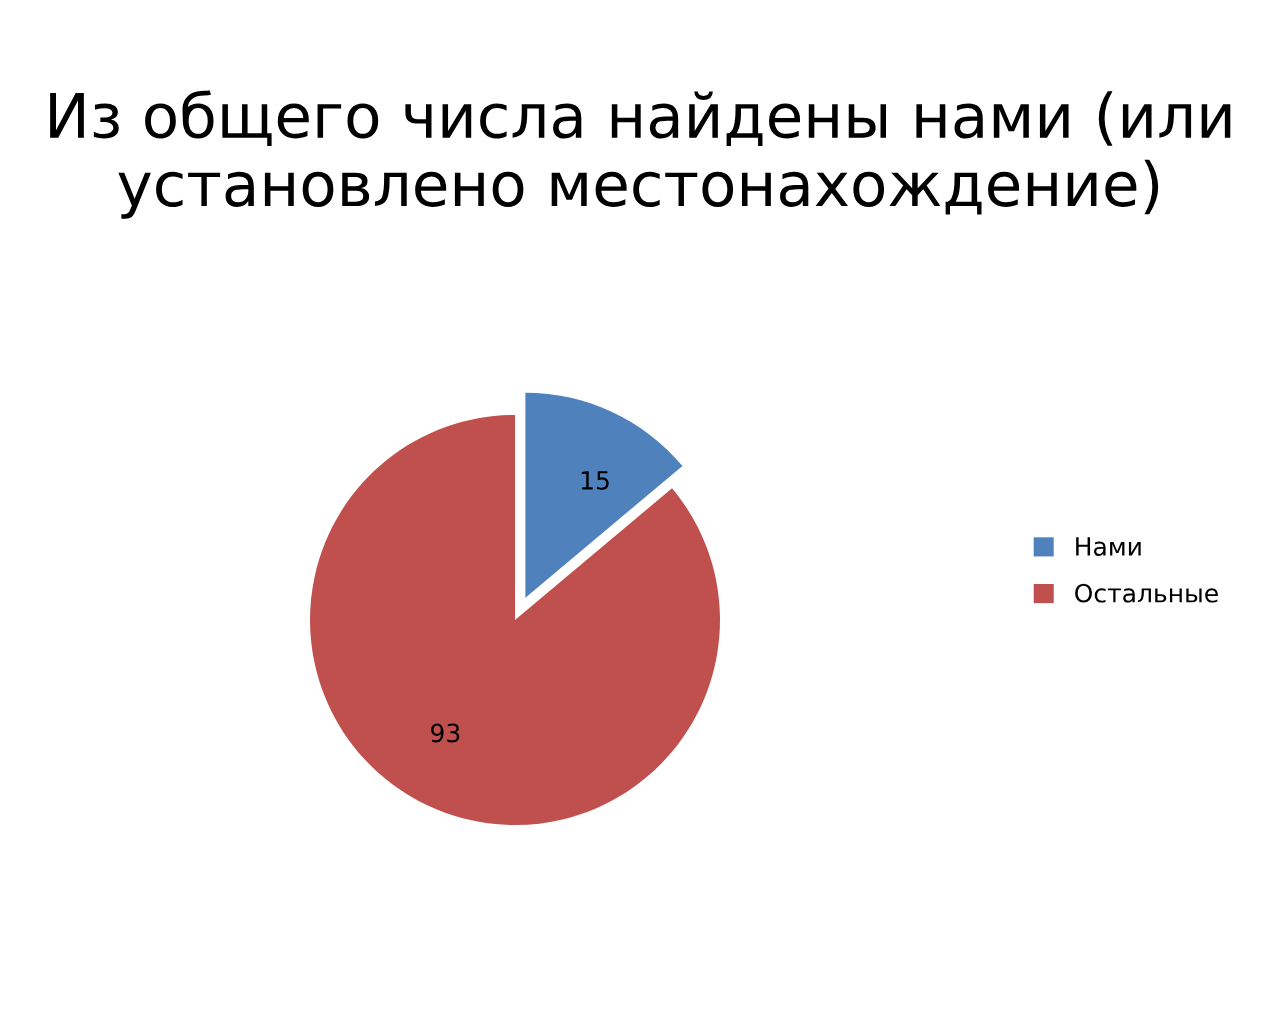 This screenshot has height=1024, width=1280. What do you see at coordinates (1108, 546) in the screenshot?
I see `legend-label: Нами` at bounding box center [1108, 546].